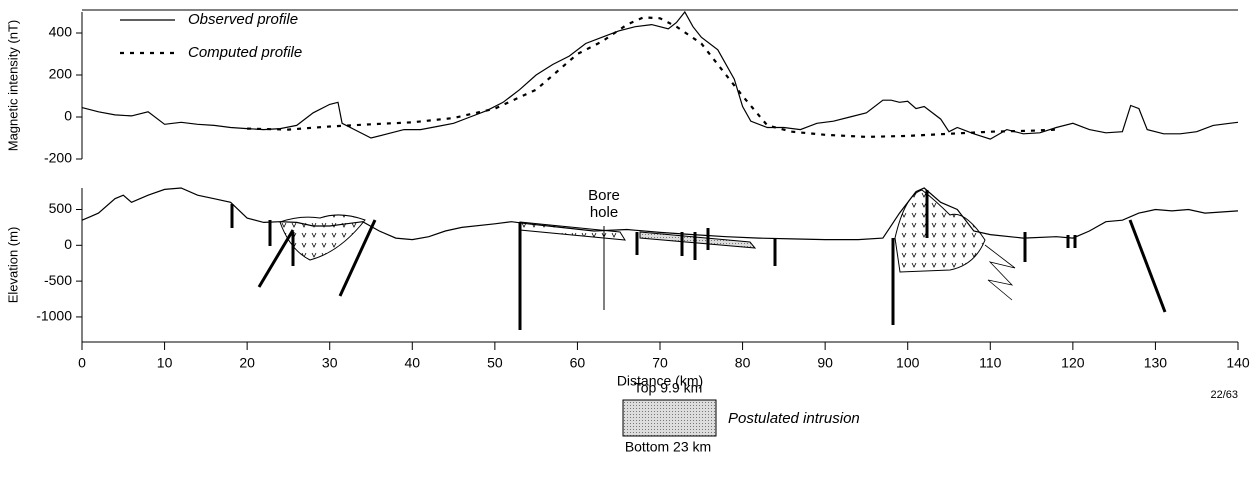  Describe the element at coordinates (61, 208) in the screenshot. I see `y-tick-label: 500` at that location.